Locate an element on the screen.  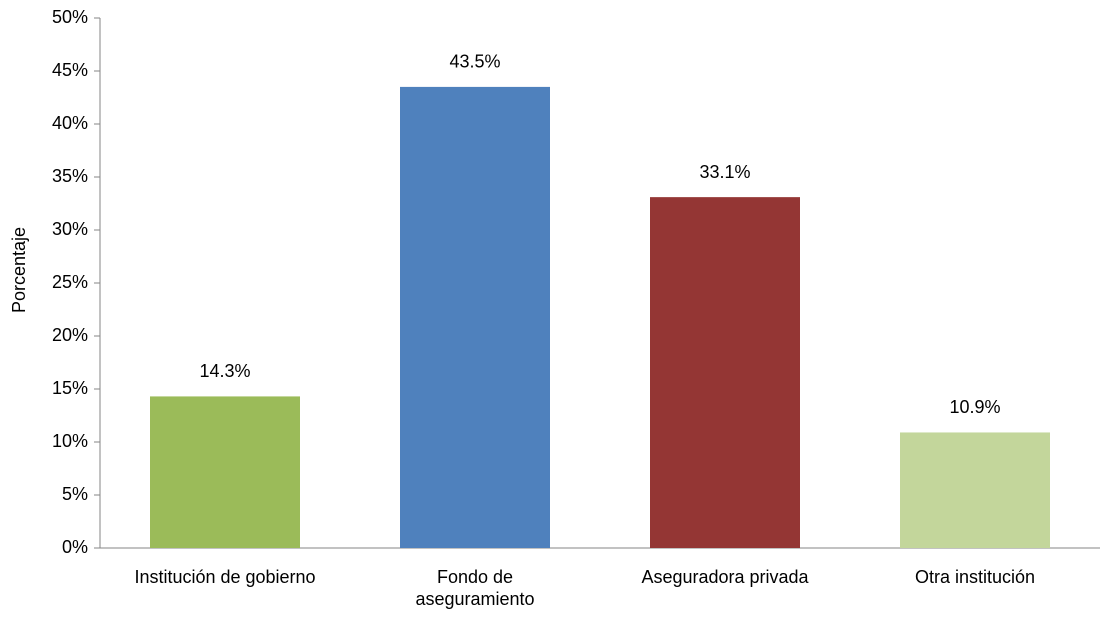
data-label: 10.9% is located at coordinates (974, 407).